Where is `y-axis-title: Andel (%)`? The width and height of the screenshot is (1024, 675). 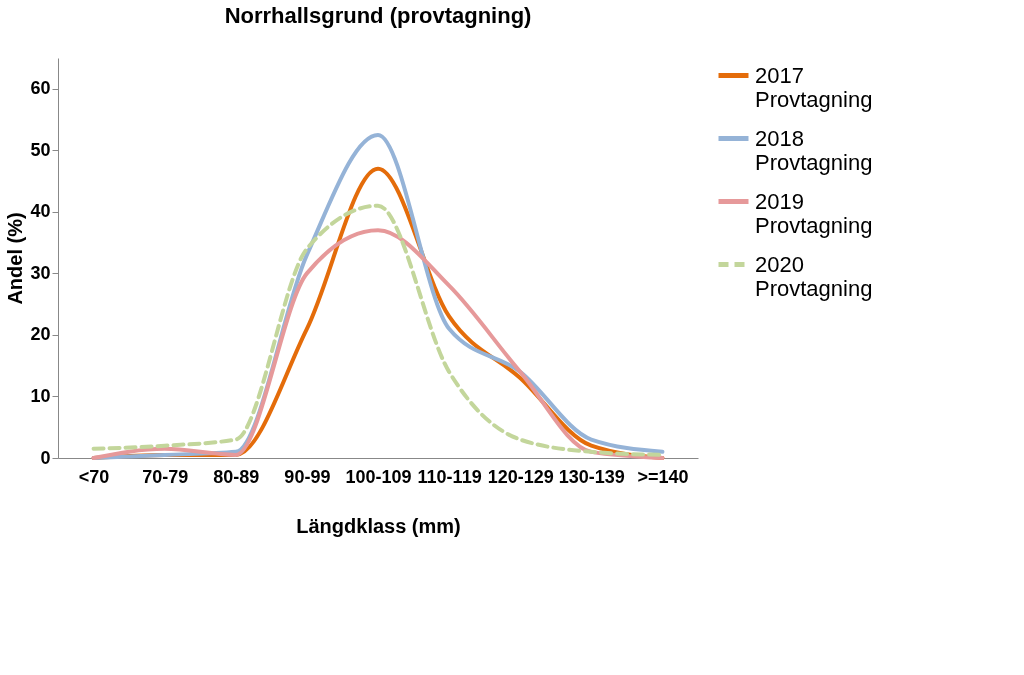
y-axis-title: Andel (%) is located at coordinates (15, 258).